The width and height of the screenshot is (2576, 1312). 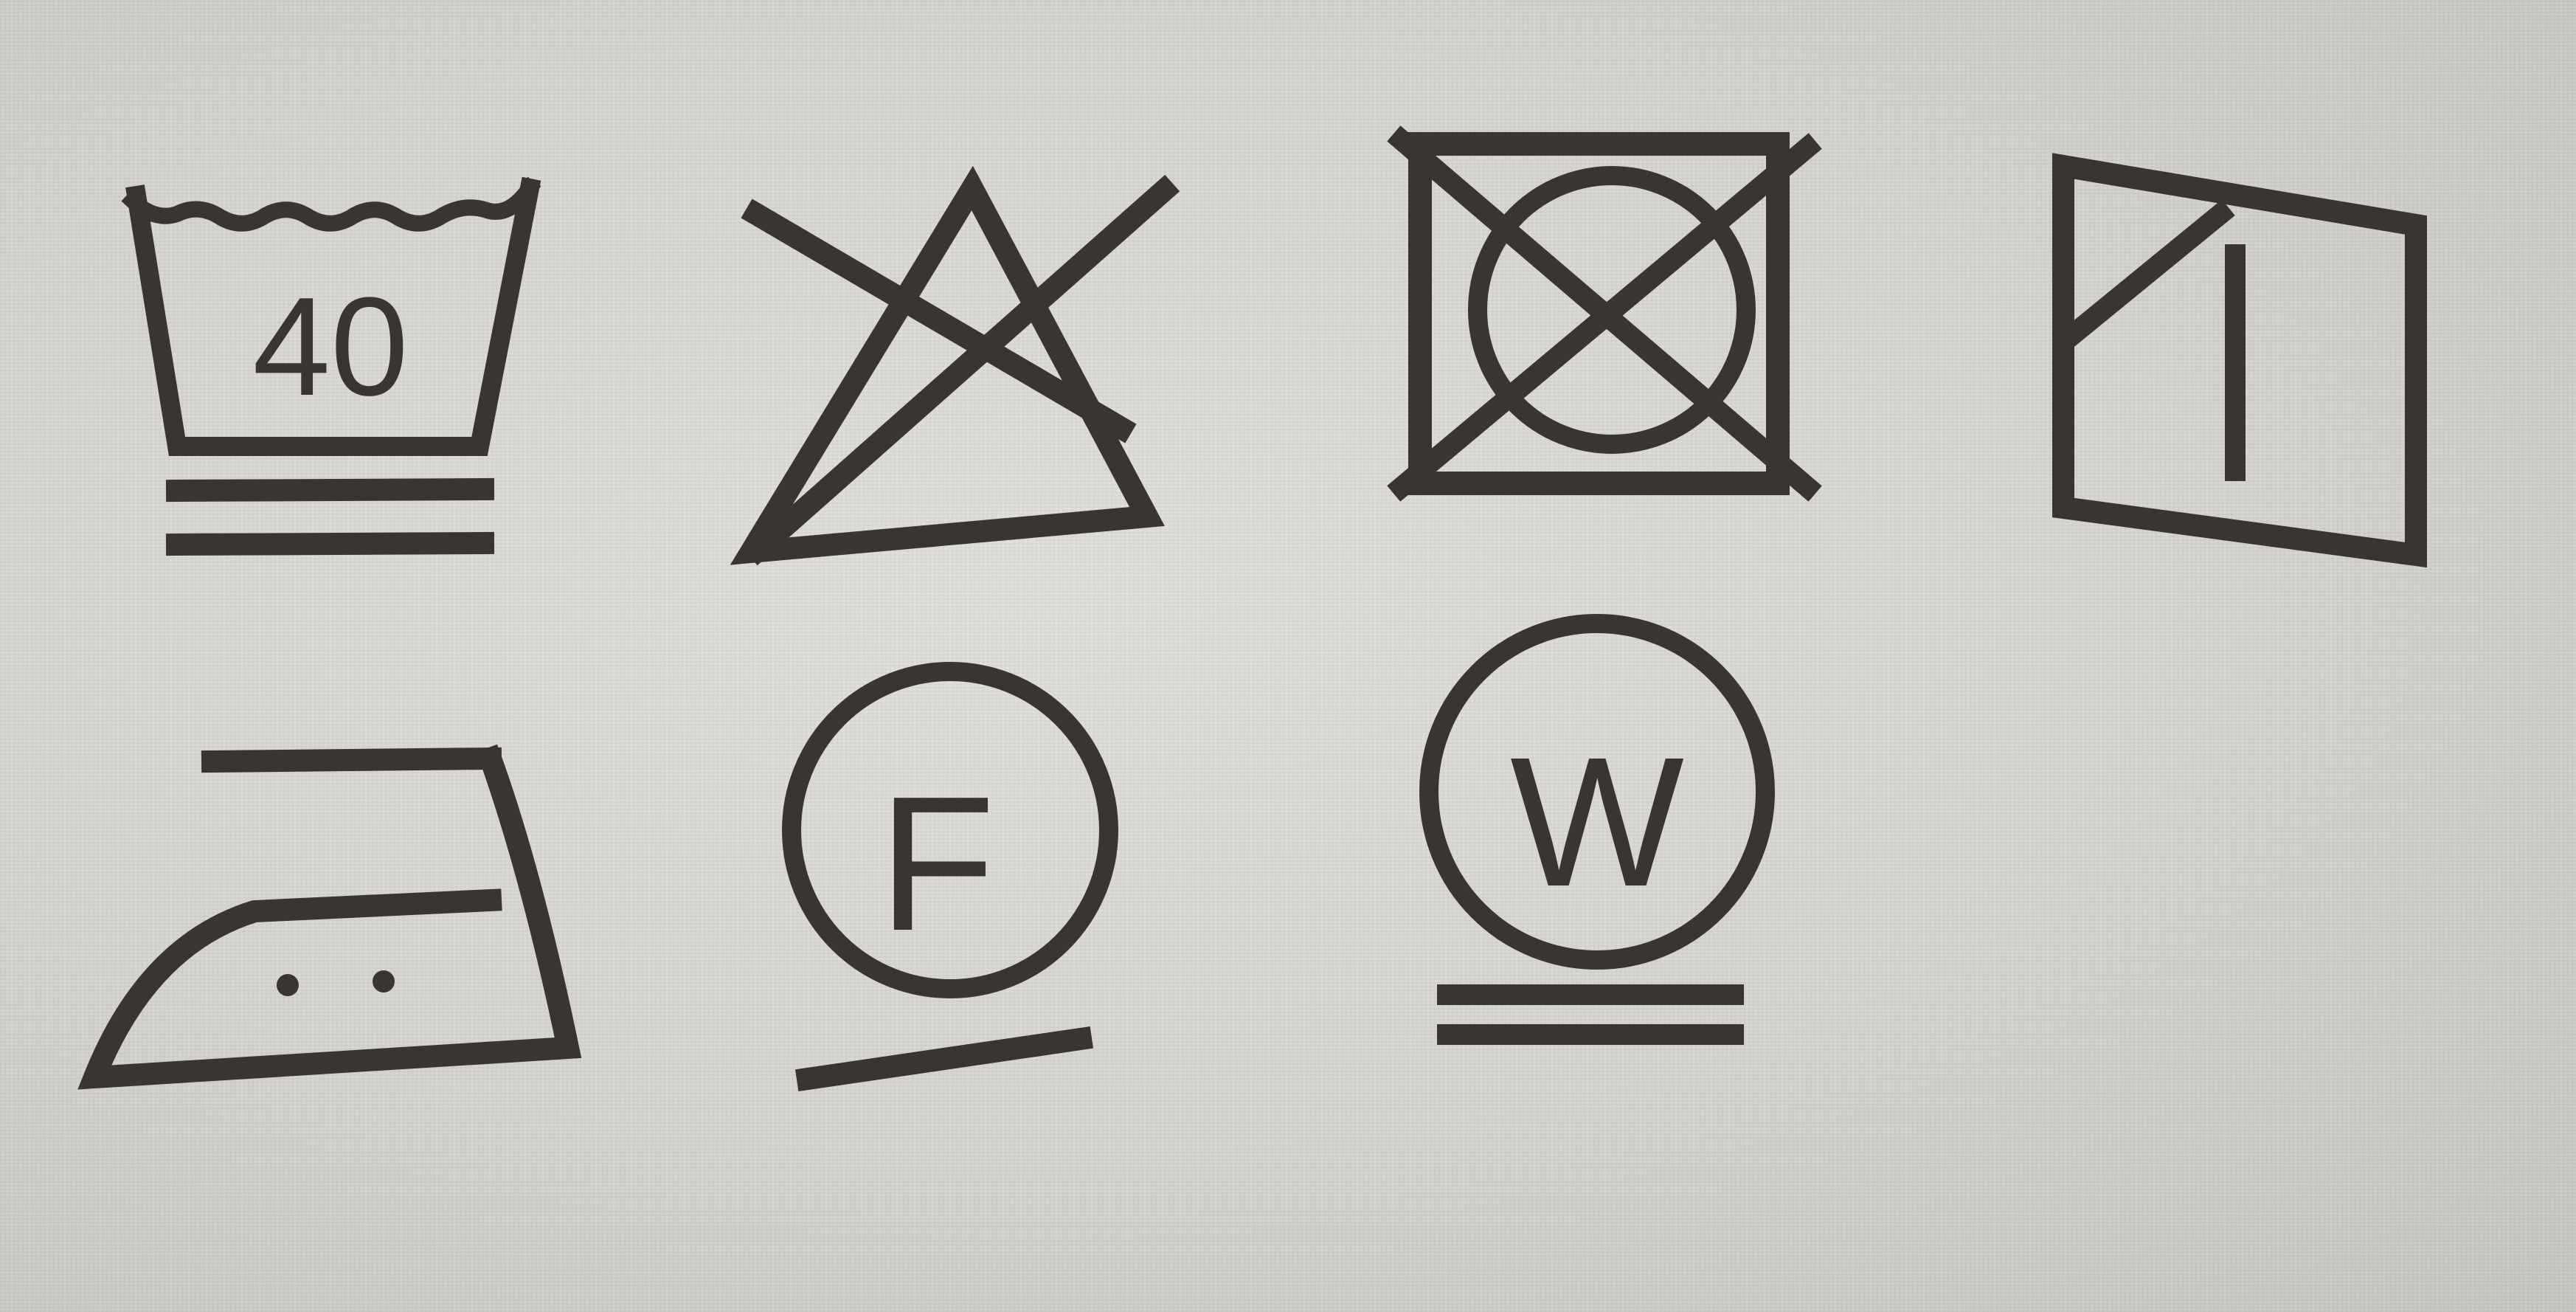 What do you see at coordinates (1597, 822) in the screenshot?
I see `wet-clean-letter: W` at bounding box center [1597, 822].